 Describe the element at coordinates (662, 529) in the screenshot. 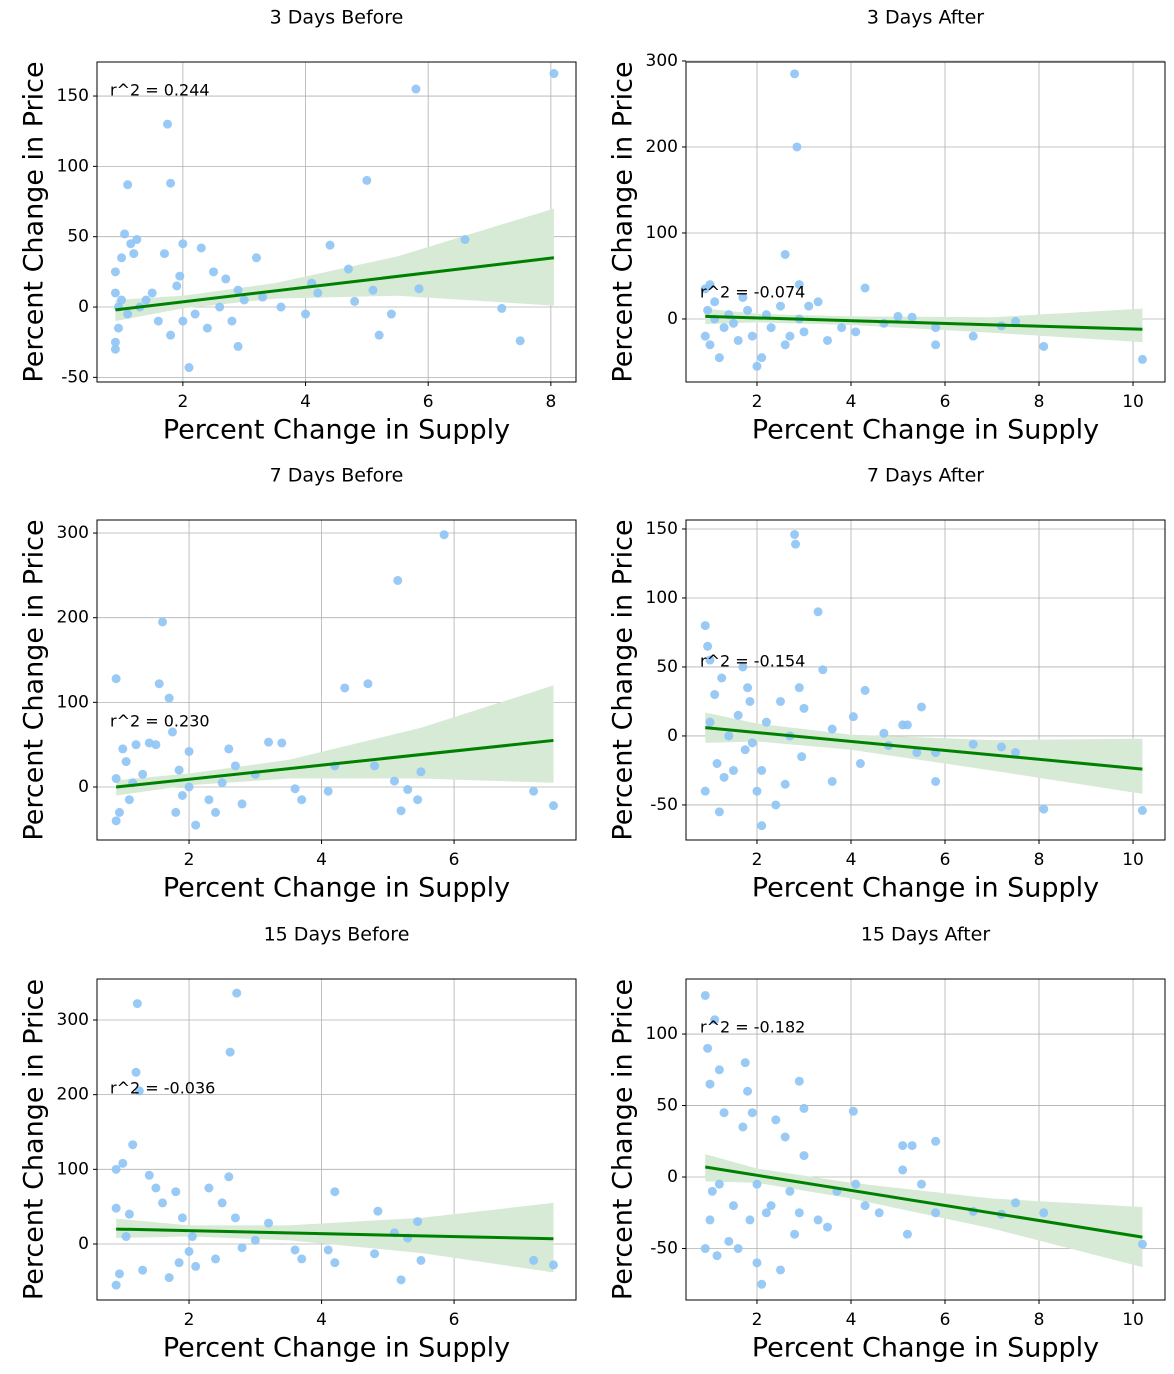

I see `y-tick-label: 150` at that location.